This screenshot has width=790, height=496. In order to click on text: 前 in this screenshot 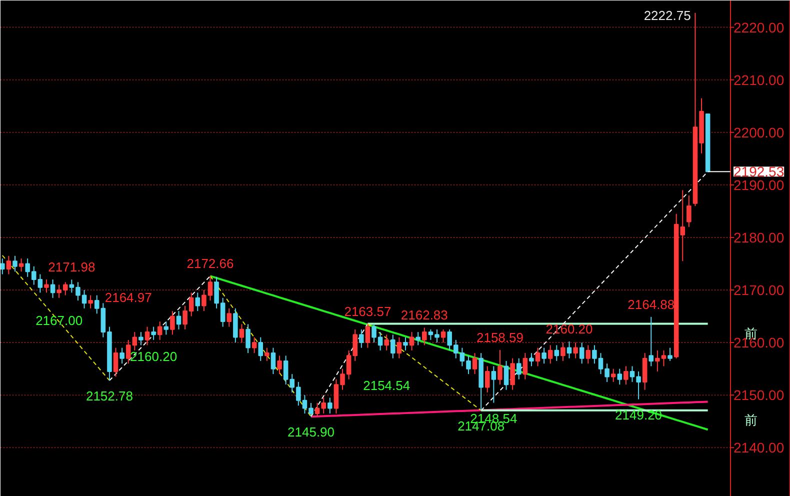, I will do `click(751, 420)`.